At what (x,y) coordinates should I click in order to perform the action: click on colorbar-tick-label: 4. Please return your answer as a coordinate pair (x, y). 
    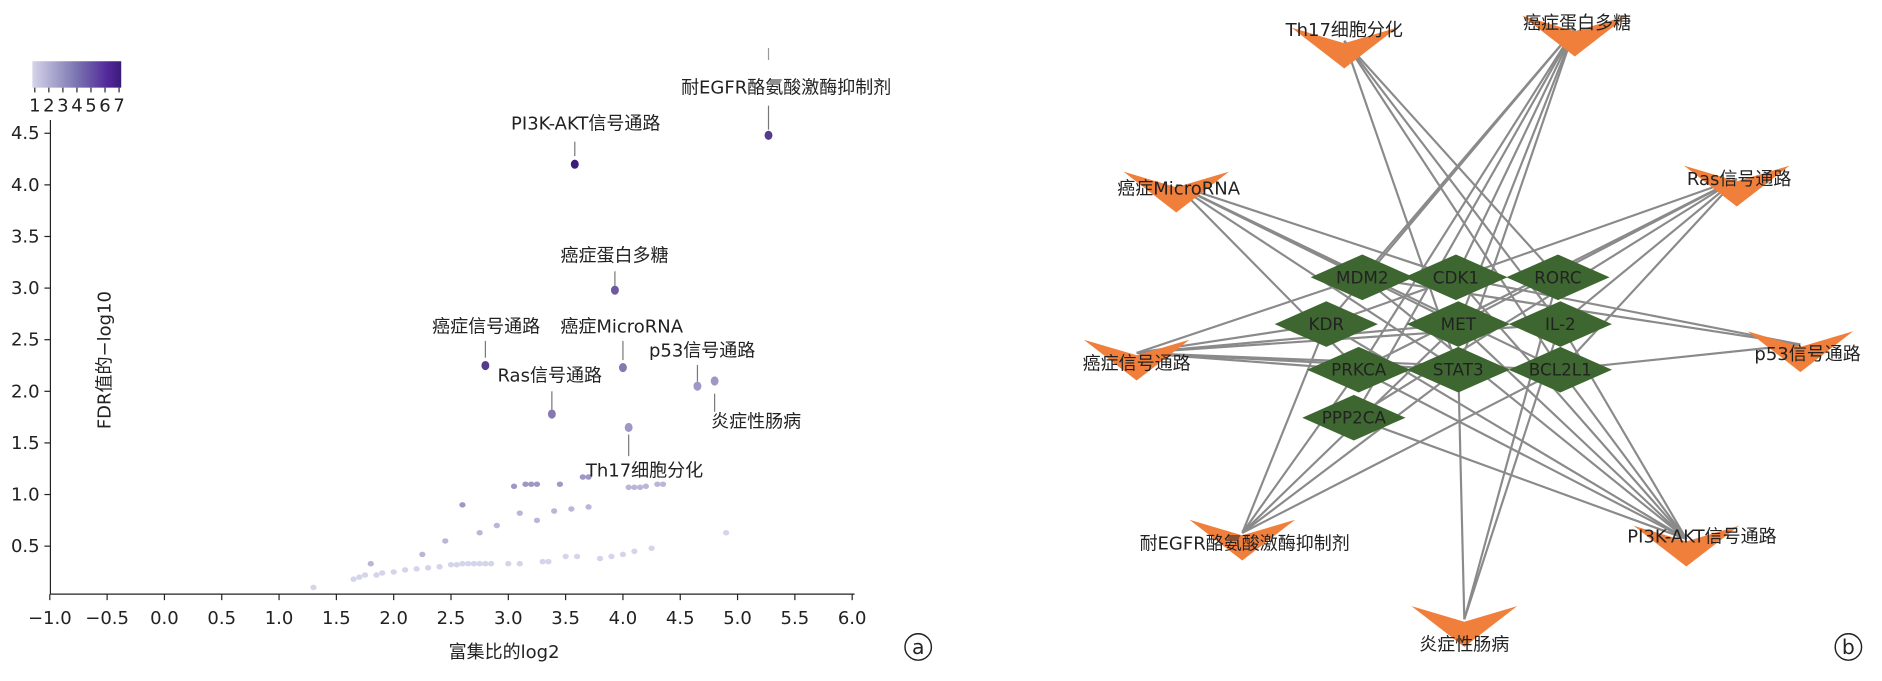
    Looking at the image, I should click on (76, 106).